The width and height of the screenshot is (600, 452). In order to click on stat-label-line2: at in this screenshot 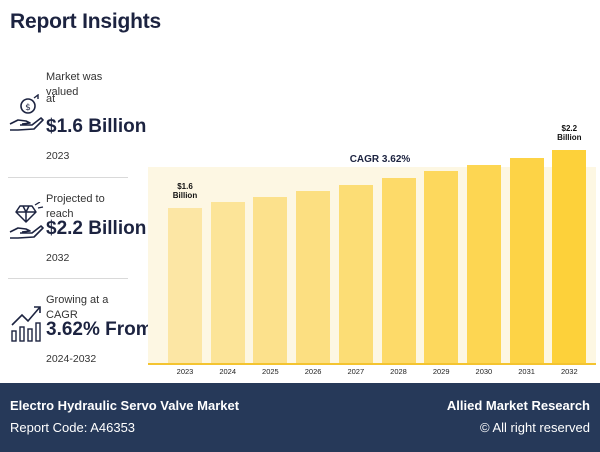, I will do `click(51, 99)`.